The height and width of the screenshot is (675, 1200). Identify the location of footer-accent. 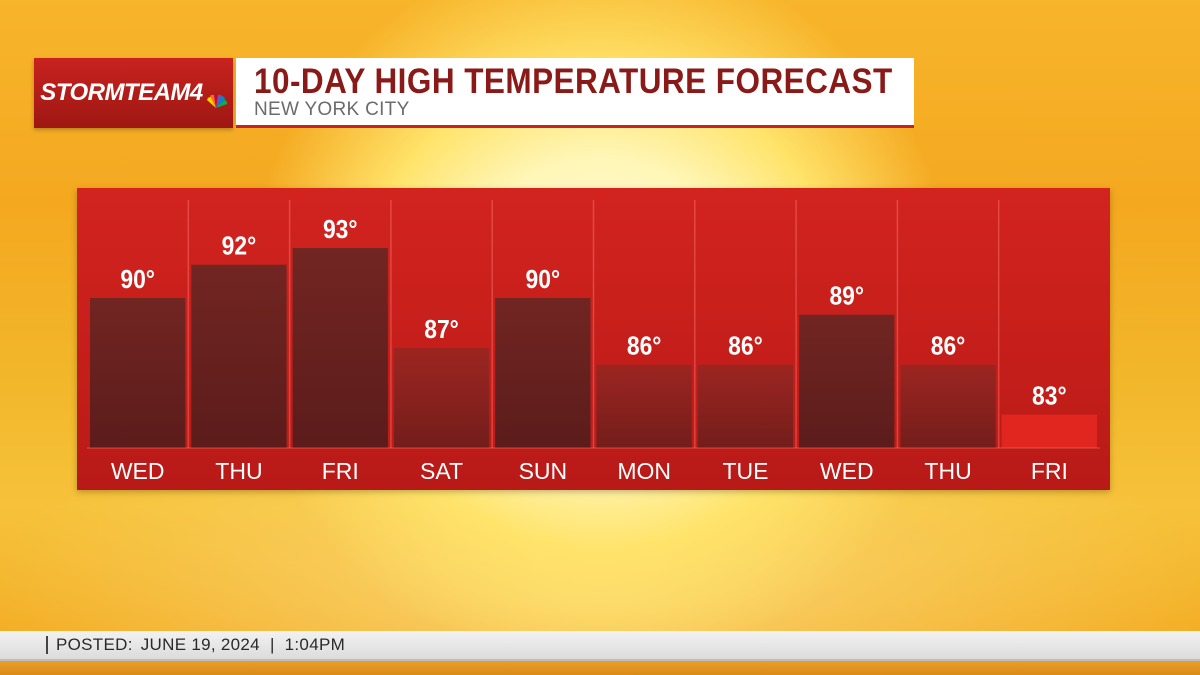
(600, 668).